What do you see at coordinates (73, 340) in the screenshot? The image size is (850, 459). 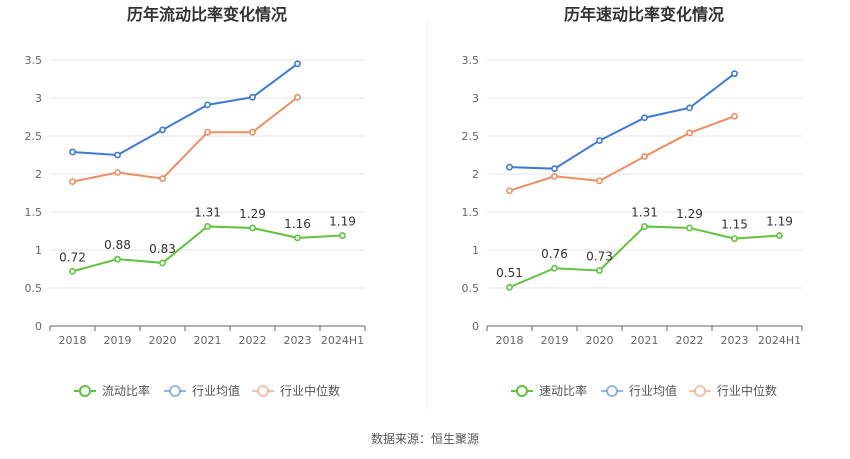 I see `x-tick-label: 2018` at bounding box center [73, 340].